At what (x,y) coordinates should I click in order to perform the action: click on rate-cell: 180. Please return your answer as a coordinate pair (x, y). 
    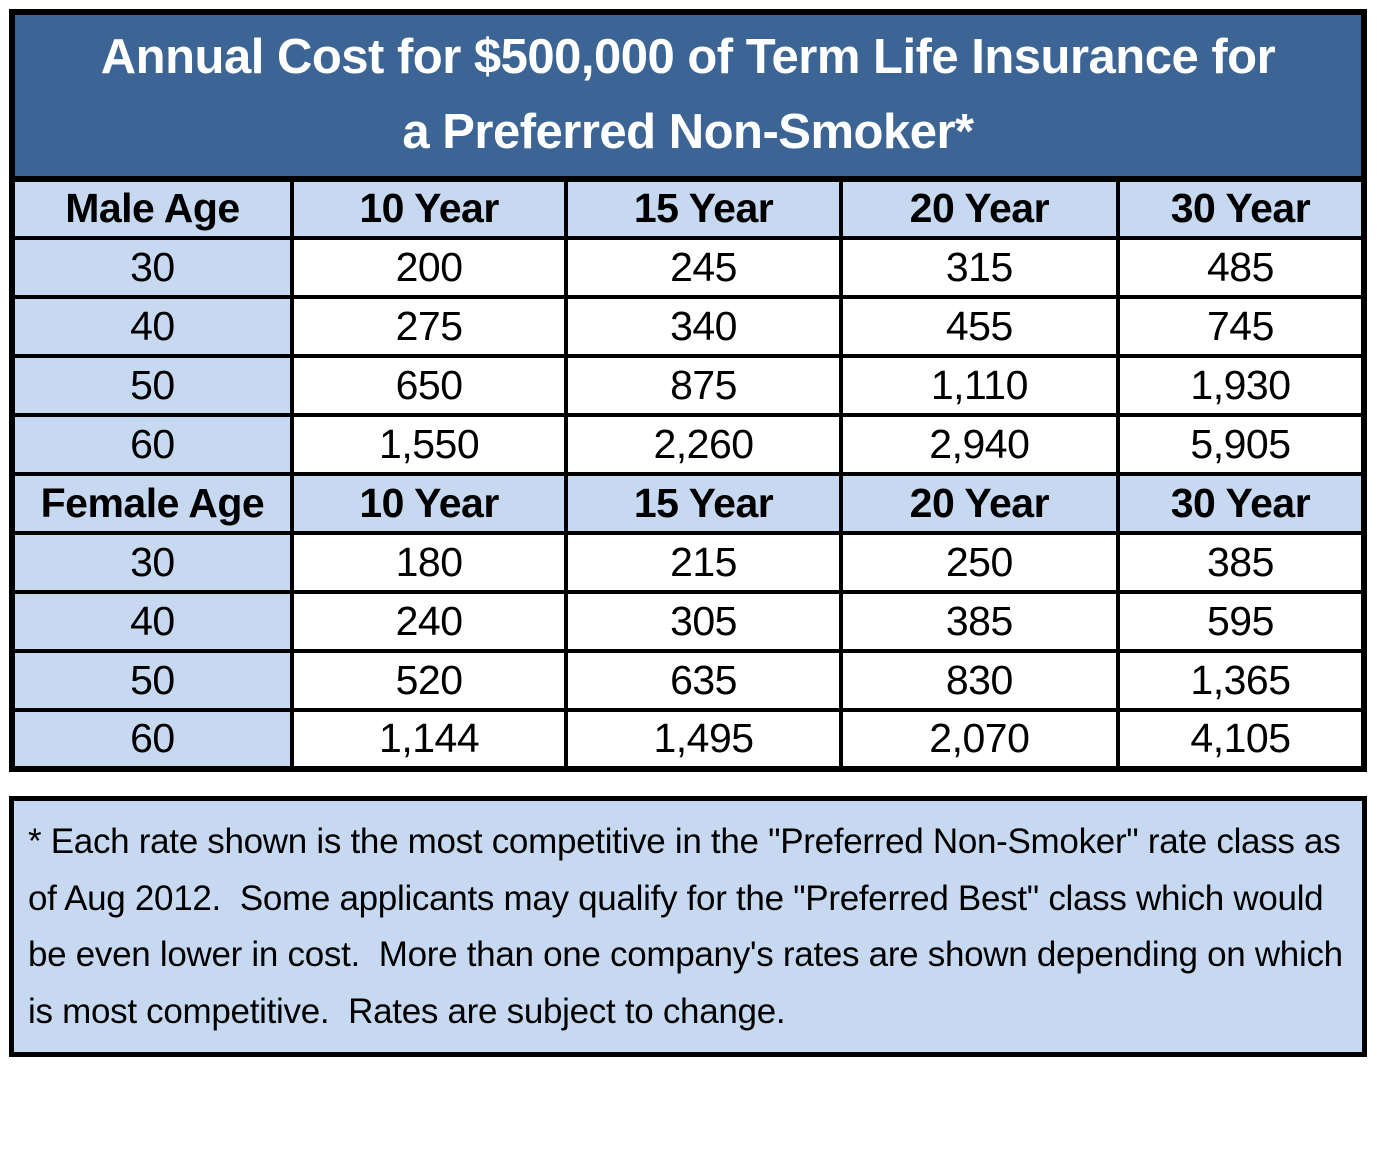
    Looking at the image, I should click on (429, 562).